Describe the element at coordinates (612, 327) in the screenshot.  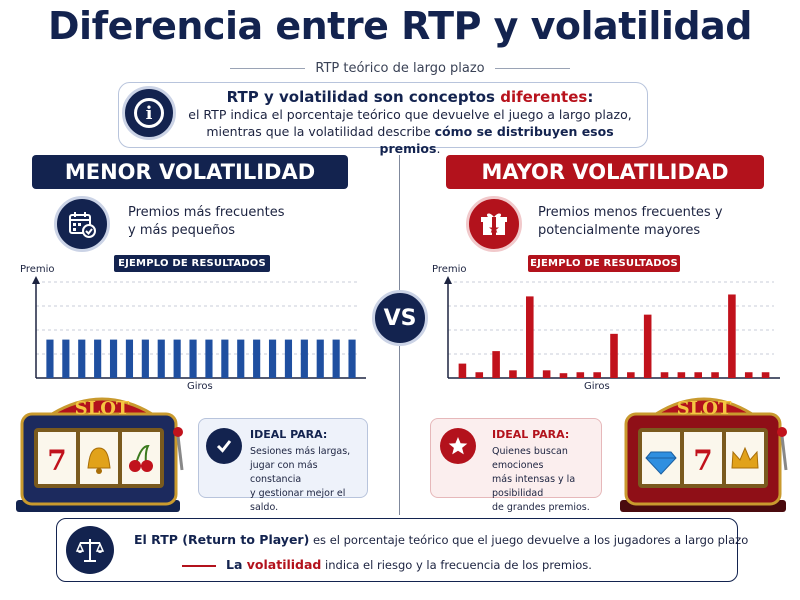
I see `high-volatility-chart` at that location.